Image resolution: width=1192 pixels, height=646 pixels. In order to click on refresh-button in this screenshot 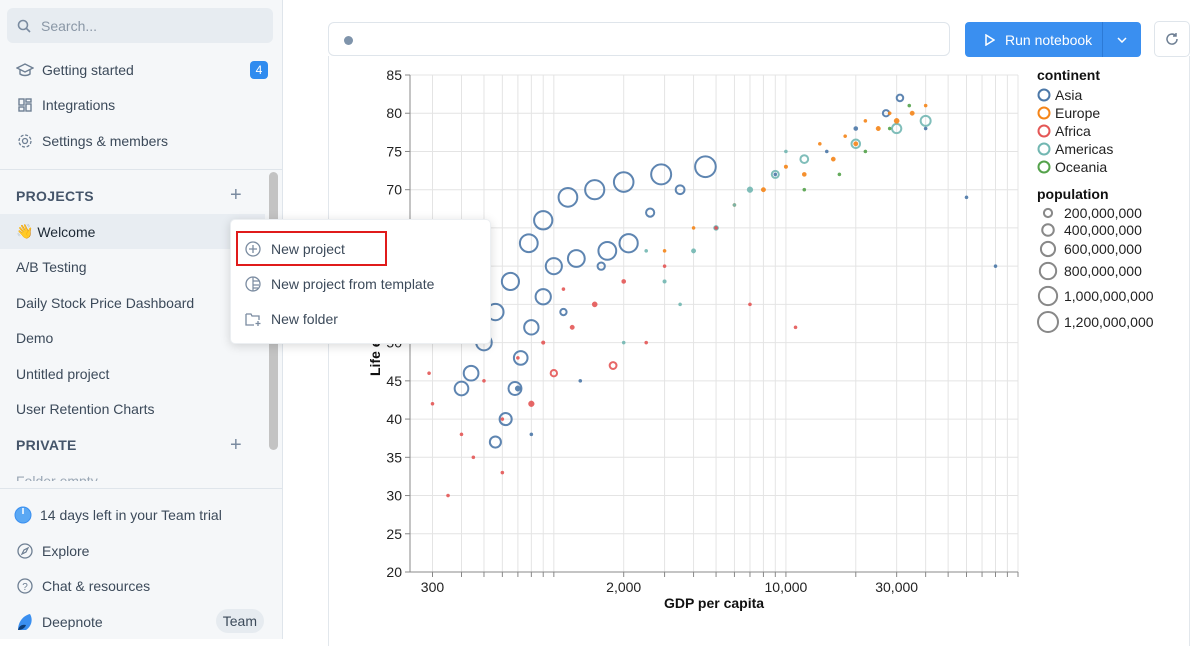, I will do `click(1172, 39)`.